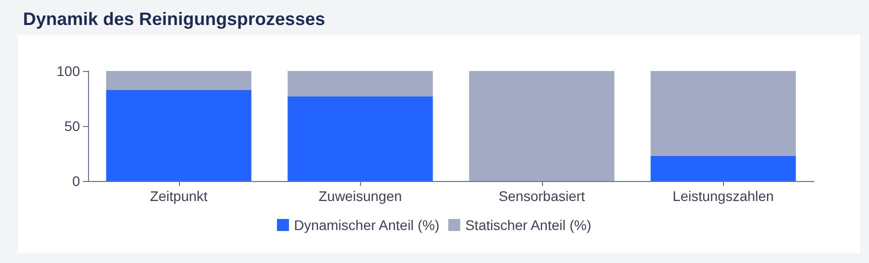 This screenshot has height=263, width=869. What do you see at coordinates (68, 71) in the screenshot?
I see `y-tick-label: 100` at bounding box center [68, 71].